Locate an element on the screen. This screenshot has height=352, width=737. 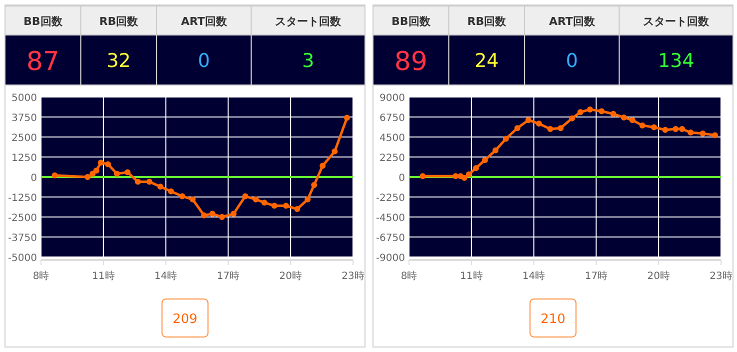
y-tick-label: -2250 is located at coordinates (390, 198).